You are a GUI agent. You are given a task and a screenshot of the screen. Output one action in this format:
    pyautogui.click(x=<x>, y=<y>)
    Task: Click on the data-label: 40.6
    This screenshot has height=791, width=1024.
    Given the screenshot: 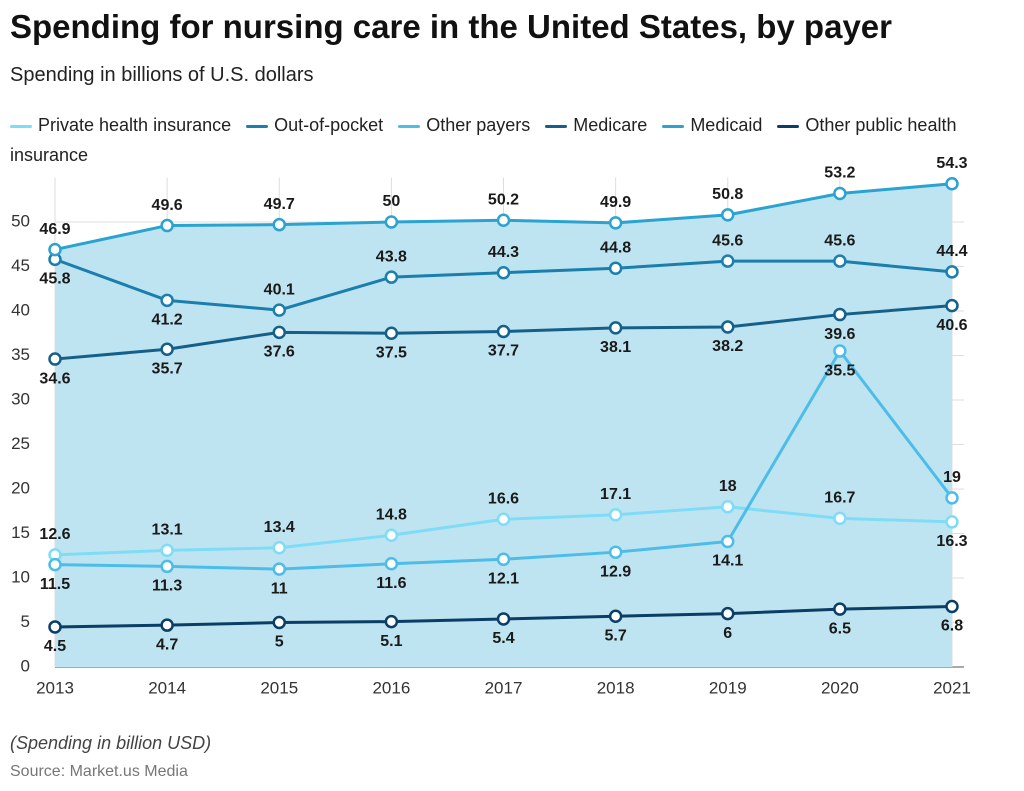 What is the action you would take?
    pyautogui.click(x=951, y=325)
    